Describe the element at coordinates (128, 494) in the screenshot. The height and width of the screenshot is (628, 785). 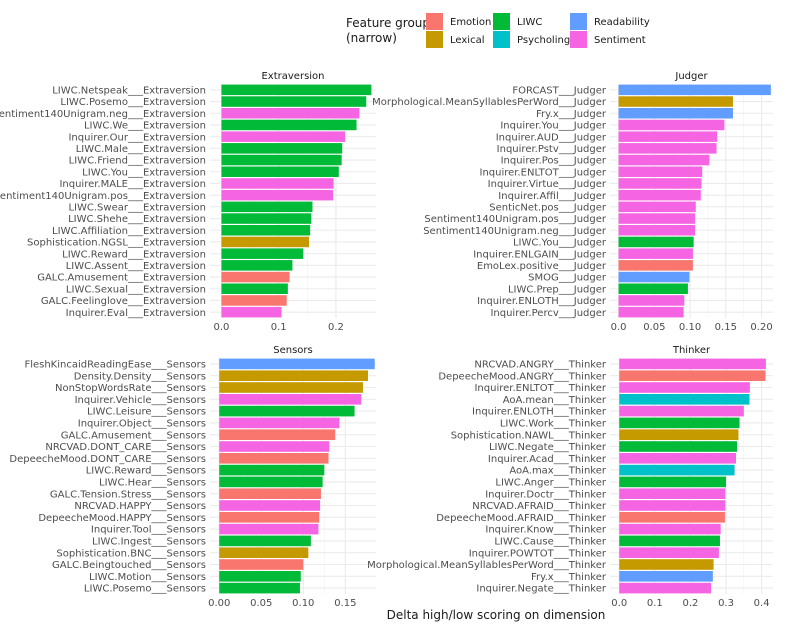
I see `category-label: GALC.Tension.Stress___Sensors` at that location.